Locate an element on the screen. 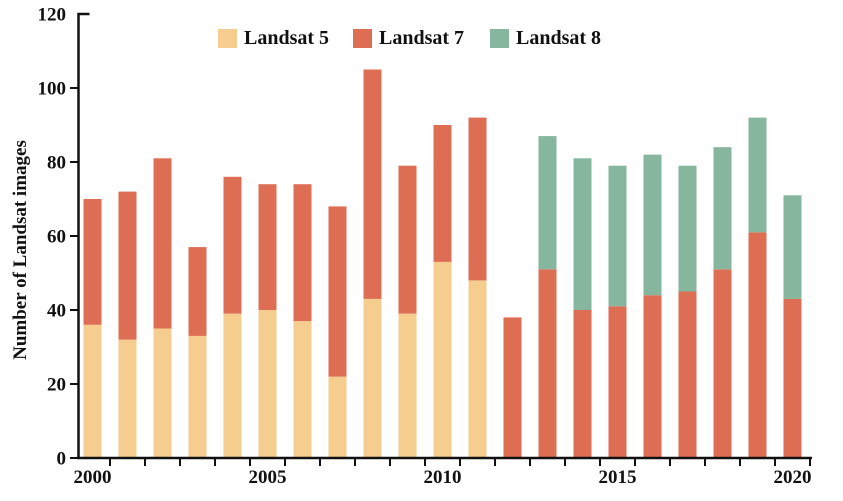  x-tick-label: 2020 is located at coordinates (793, 477).